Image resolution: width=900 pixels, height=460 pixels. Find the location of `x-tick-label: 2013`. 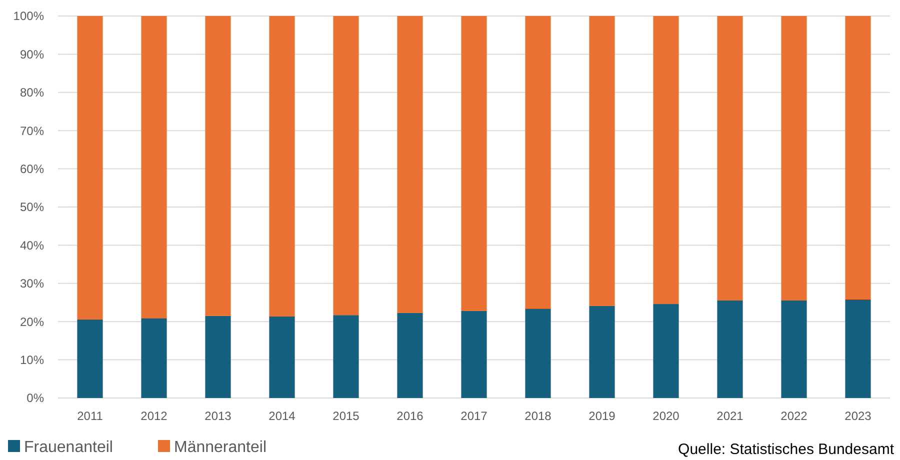

x-tick-label: 2013 is located at coordinates (218, 416).